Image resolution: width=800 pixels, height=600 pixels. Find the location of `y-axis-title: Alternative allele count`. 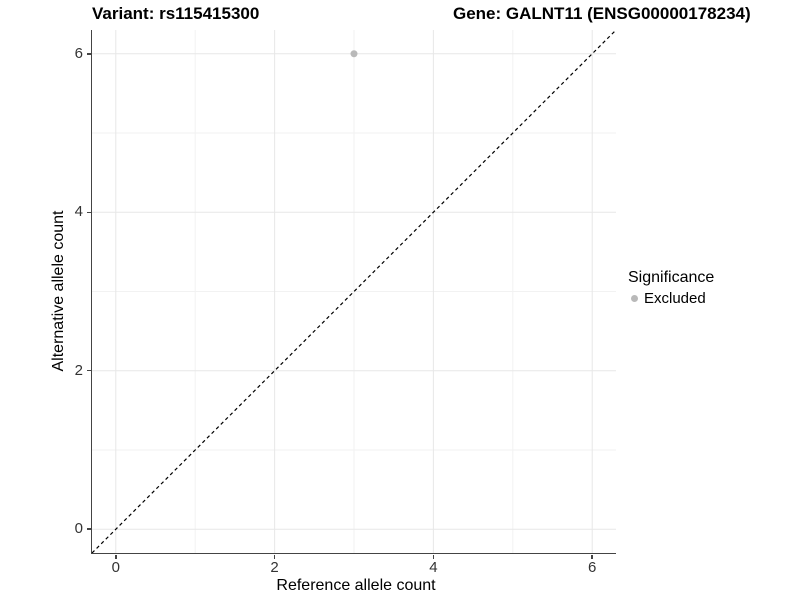

y-axis-title: Alternative allele count is located at coordinates (58, 291).